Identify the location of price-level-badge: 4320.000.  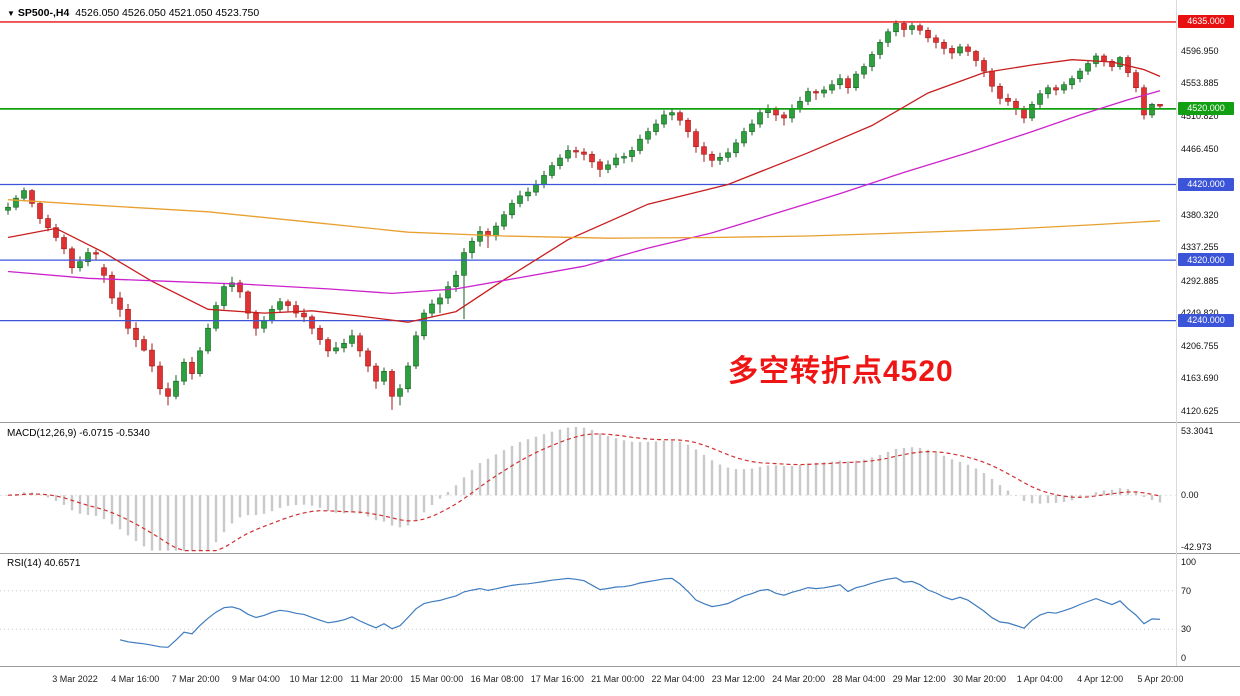
(1206, 260).